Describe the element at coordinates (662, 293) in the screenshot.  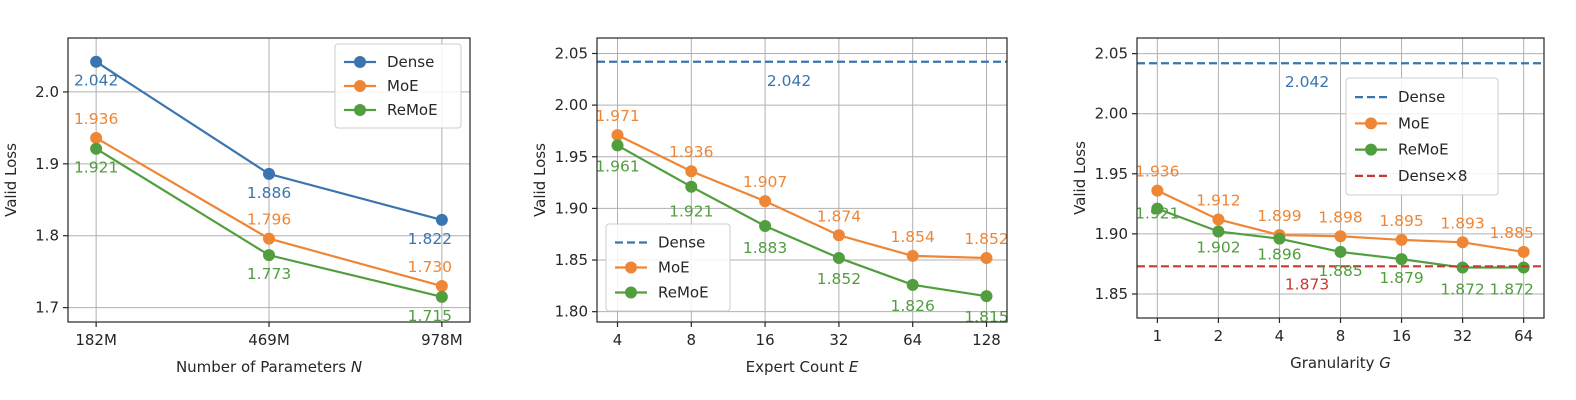
I see `legend-item-remoe: ReMoE` at that location.